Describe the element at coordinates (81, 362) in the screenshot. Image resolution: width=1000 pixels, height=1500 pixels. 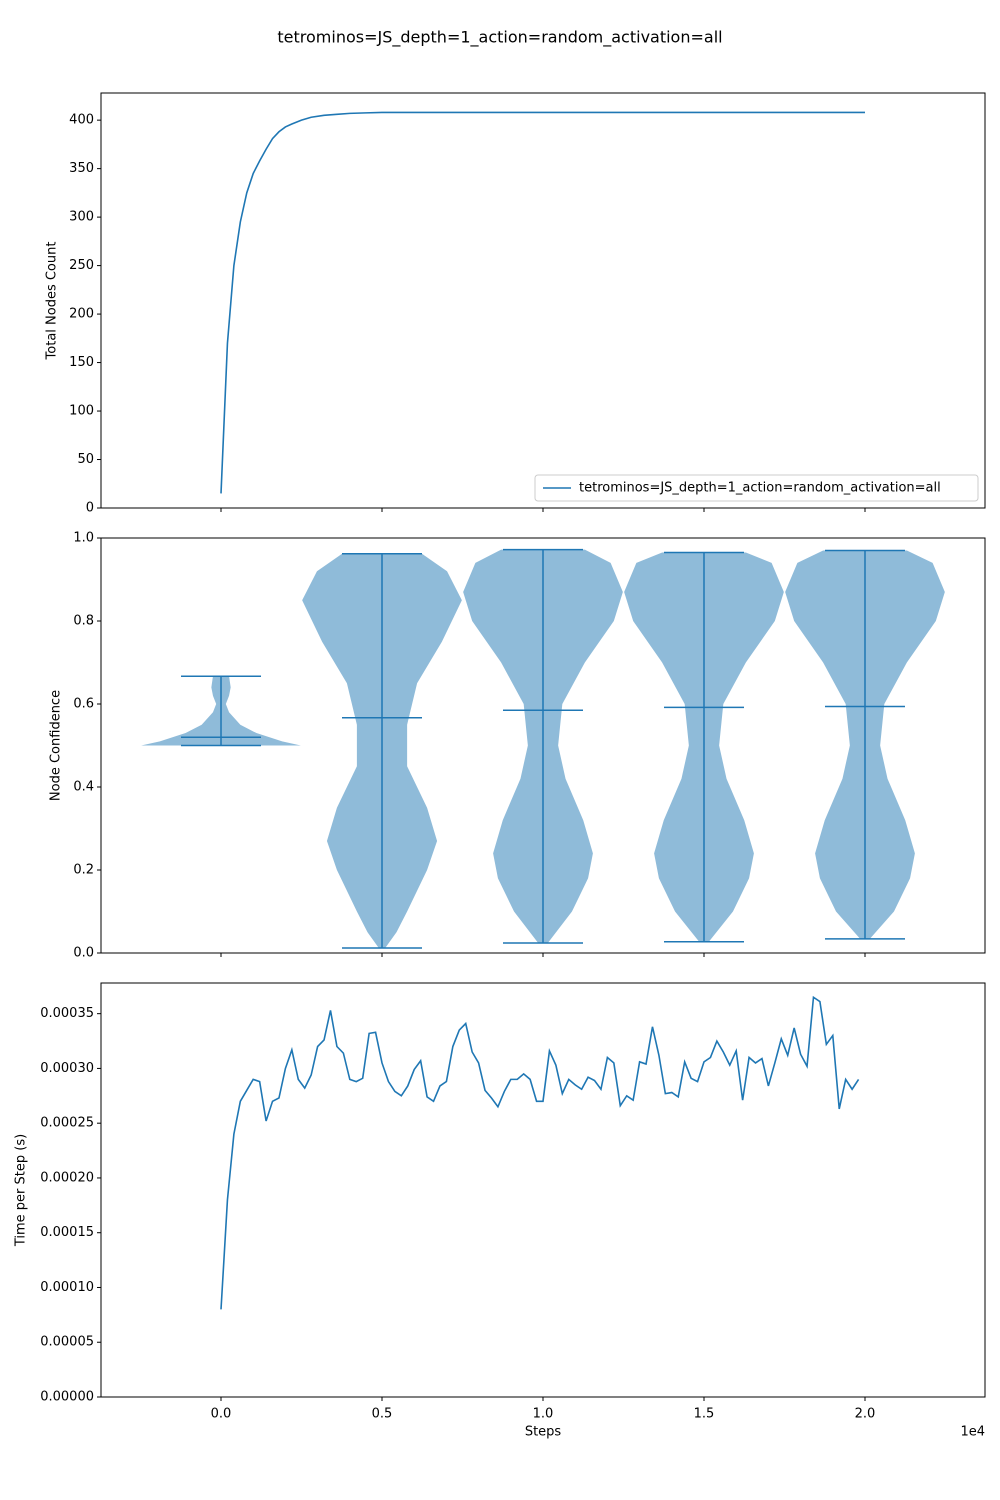
I see `y-tick-label: 150` at that location.